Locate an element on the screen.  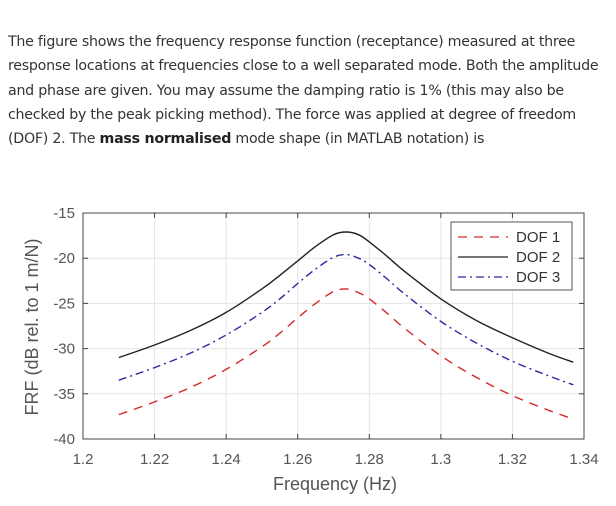
legend-label-dof2: DOF 2 is located at coordinates (538, 257).